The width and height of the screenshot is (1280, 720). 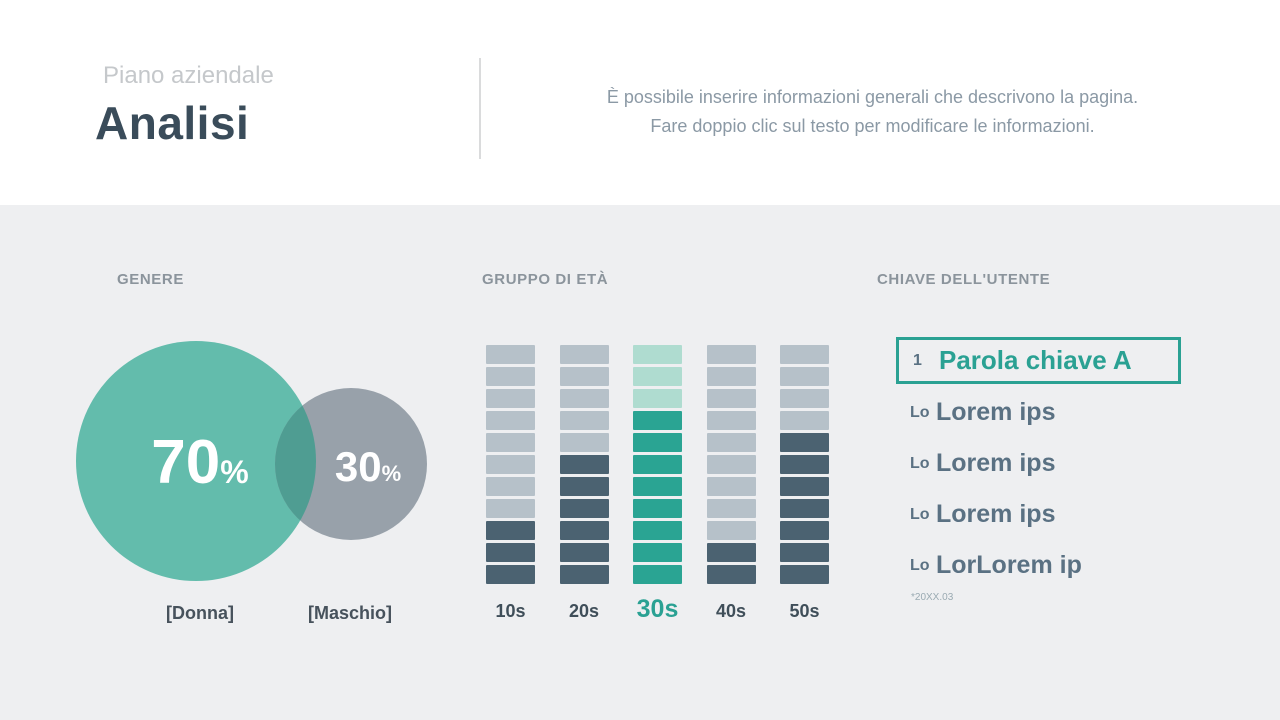 I want to click on age-bar-column-10s, so click(x=510, y=464).